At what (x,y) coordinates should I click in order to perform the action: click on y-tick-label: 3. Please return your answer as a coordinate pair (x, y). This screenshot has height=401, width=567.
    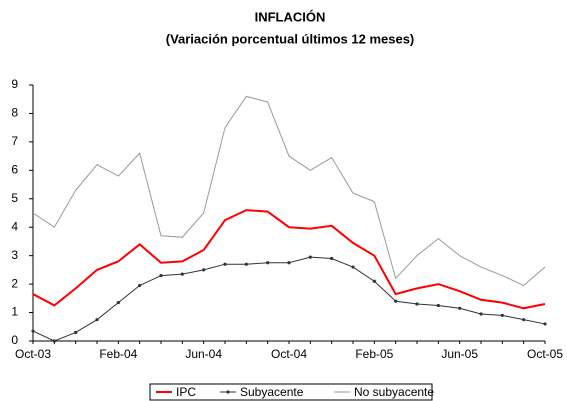
    Looking at the image, I should click on (14, 255).